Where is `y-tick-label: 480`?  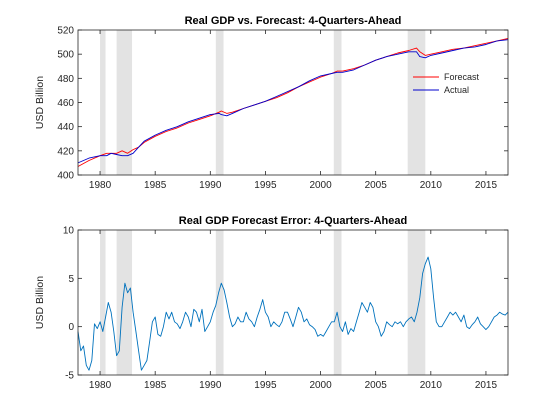
y-tick-label: 480 is located at coordinates (65, 79).